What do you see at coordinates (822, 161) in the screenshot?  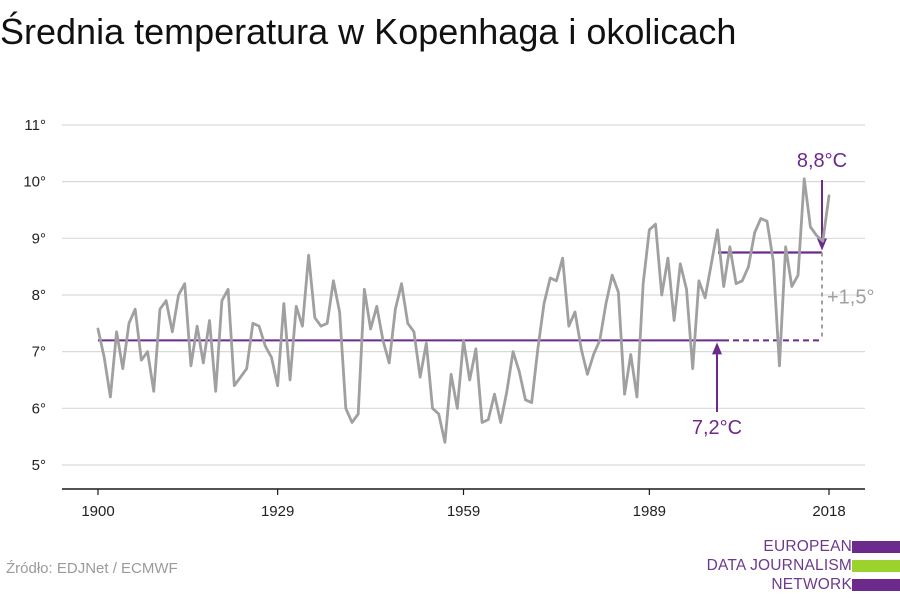 I see `recent-label: 8,8°C` at bounding box center [822, 161].